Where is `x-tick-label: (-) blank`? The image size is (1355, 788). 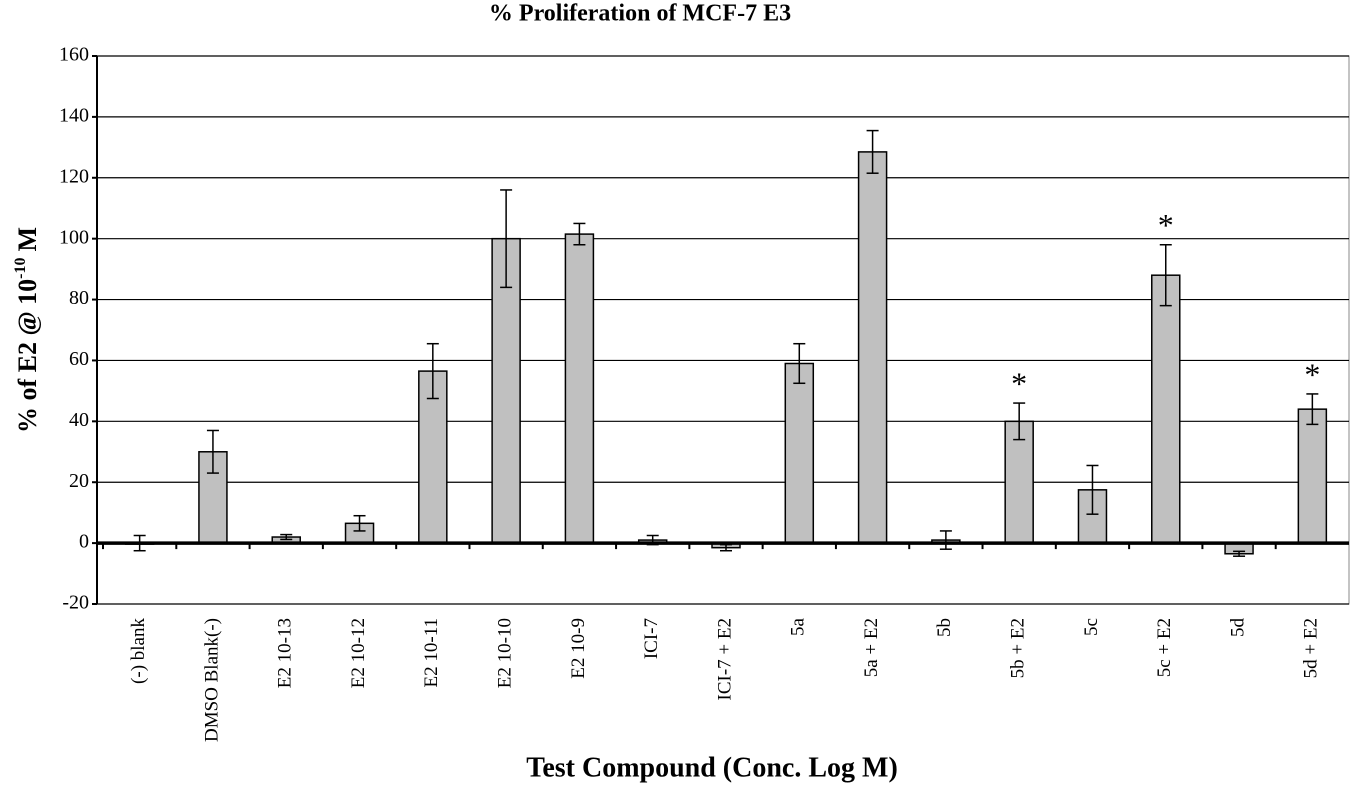
x-tick-label: (-) blank is located at coordinates (138, 651).